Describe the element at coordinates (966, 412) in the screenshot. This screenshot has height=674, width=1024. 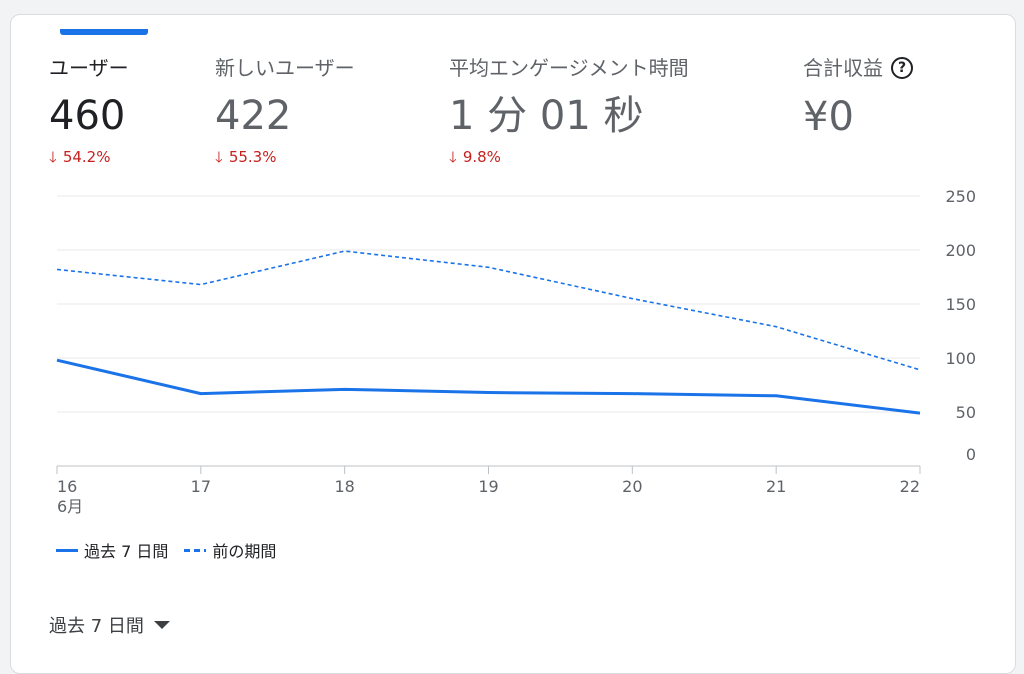
I see `y-tick-label: 50` at that location.